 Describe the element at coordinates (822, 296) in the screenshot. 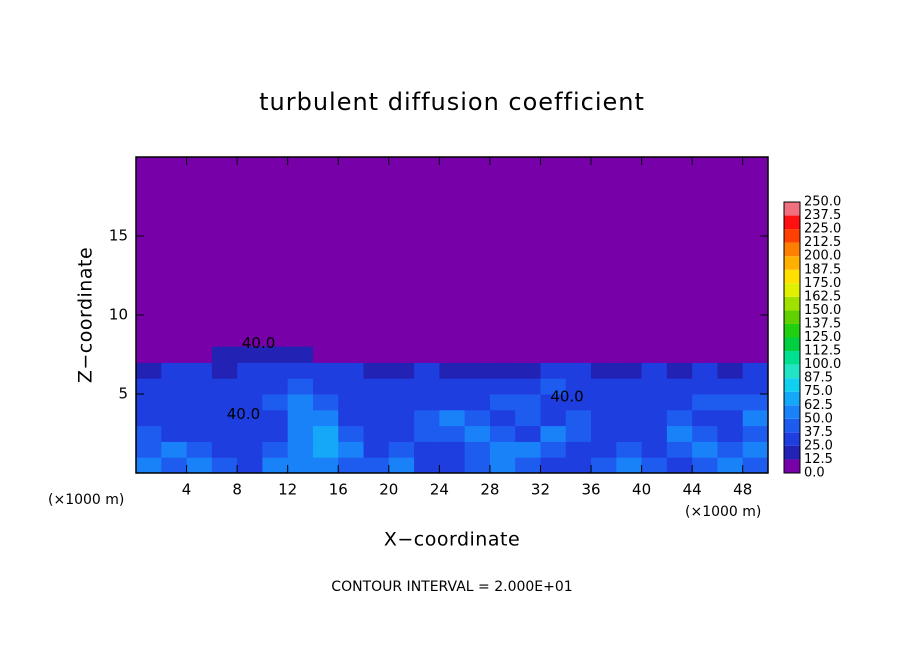

I see `colorbar-label: 162.5` at that location.